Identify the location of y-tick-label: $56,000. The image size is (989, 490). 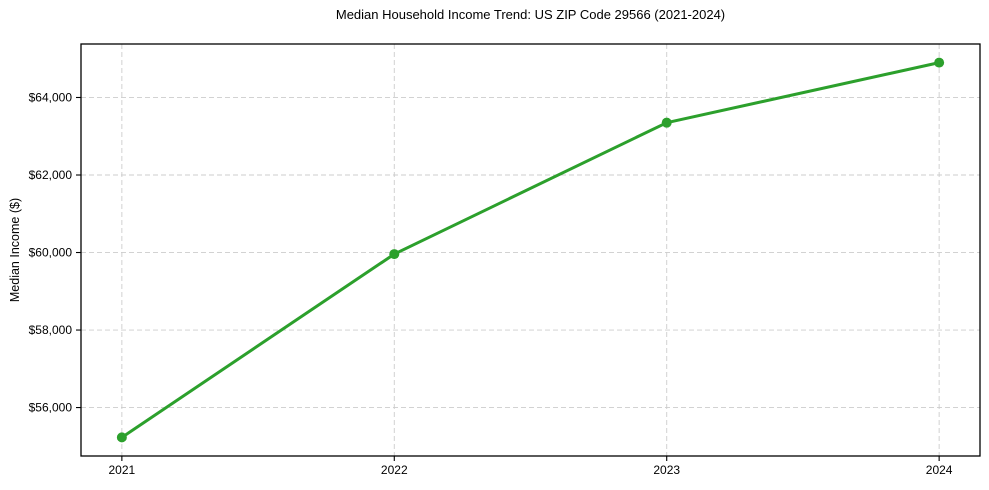
(51, 408).